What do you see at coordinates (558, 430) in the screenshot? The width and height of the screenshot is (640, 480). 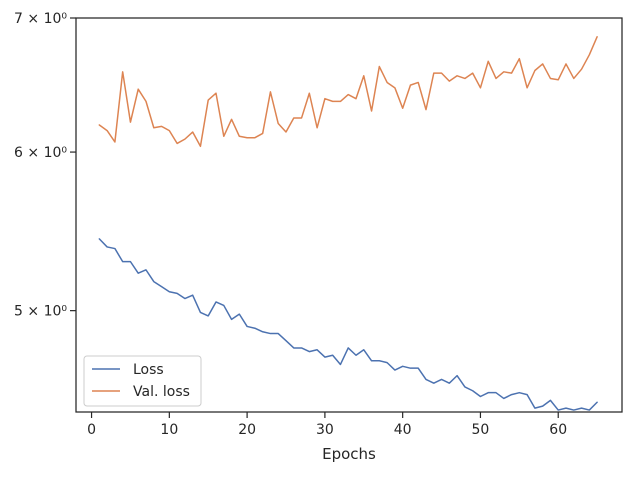 I see `x-tick-label: 60` at bounding box center [558, 430].